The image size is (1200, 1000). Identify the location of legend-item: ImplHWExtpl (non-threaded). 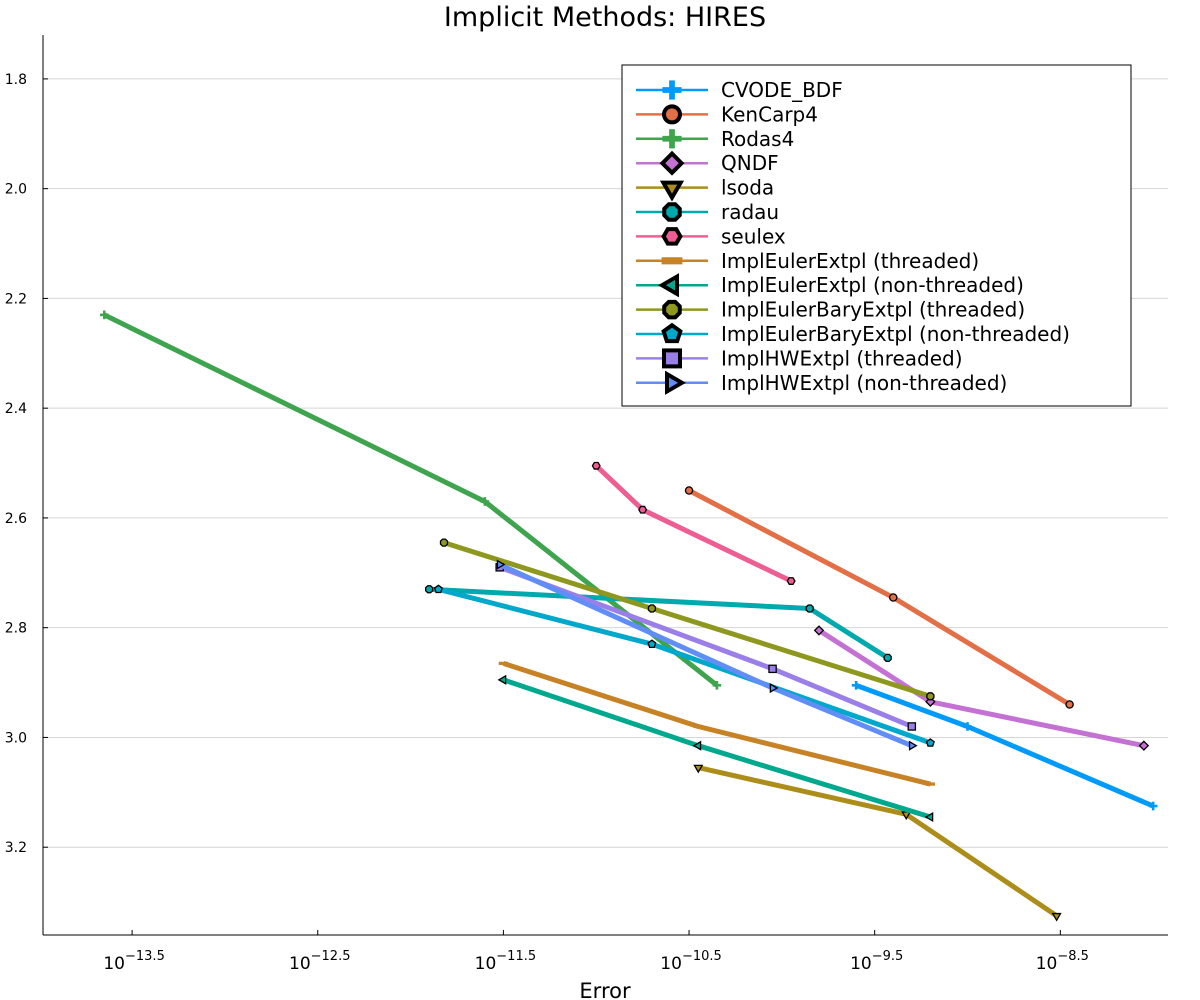
(821, 382).